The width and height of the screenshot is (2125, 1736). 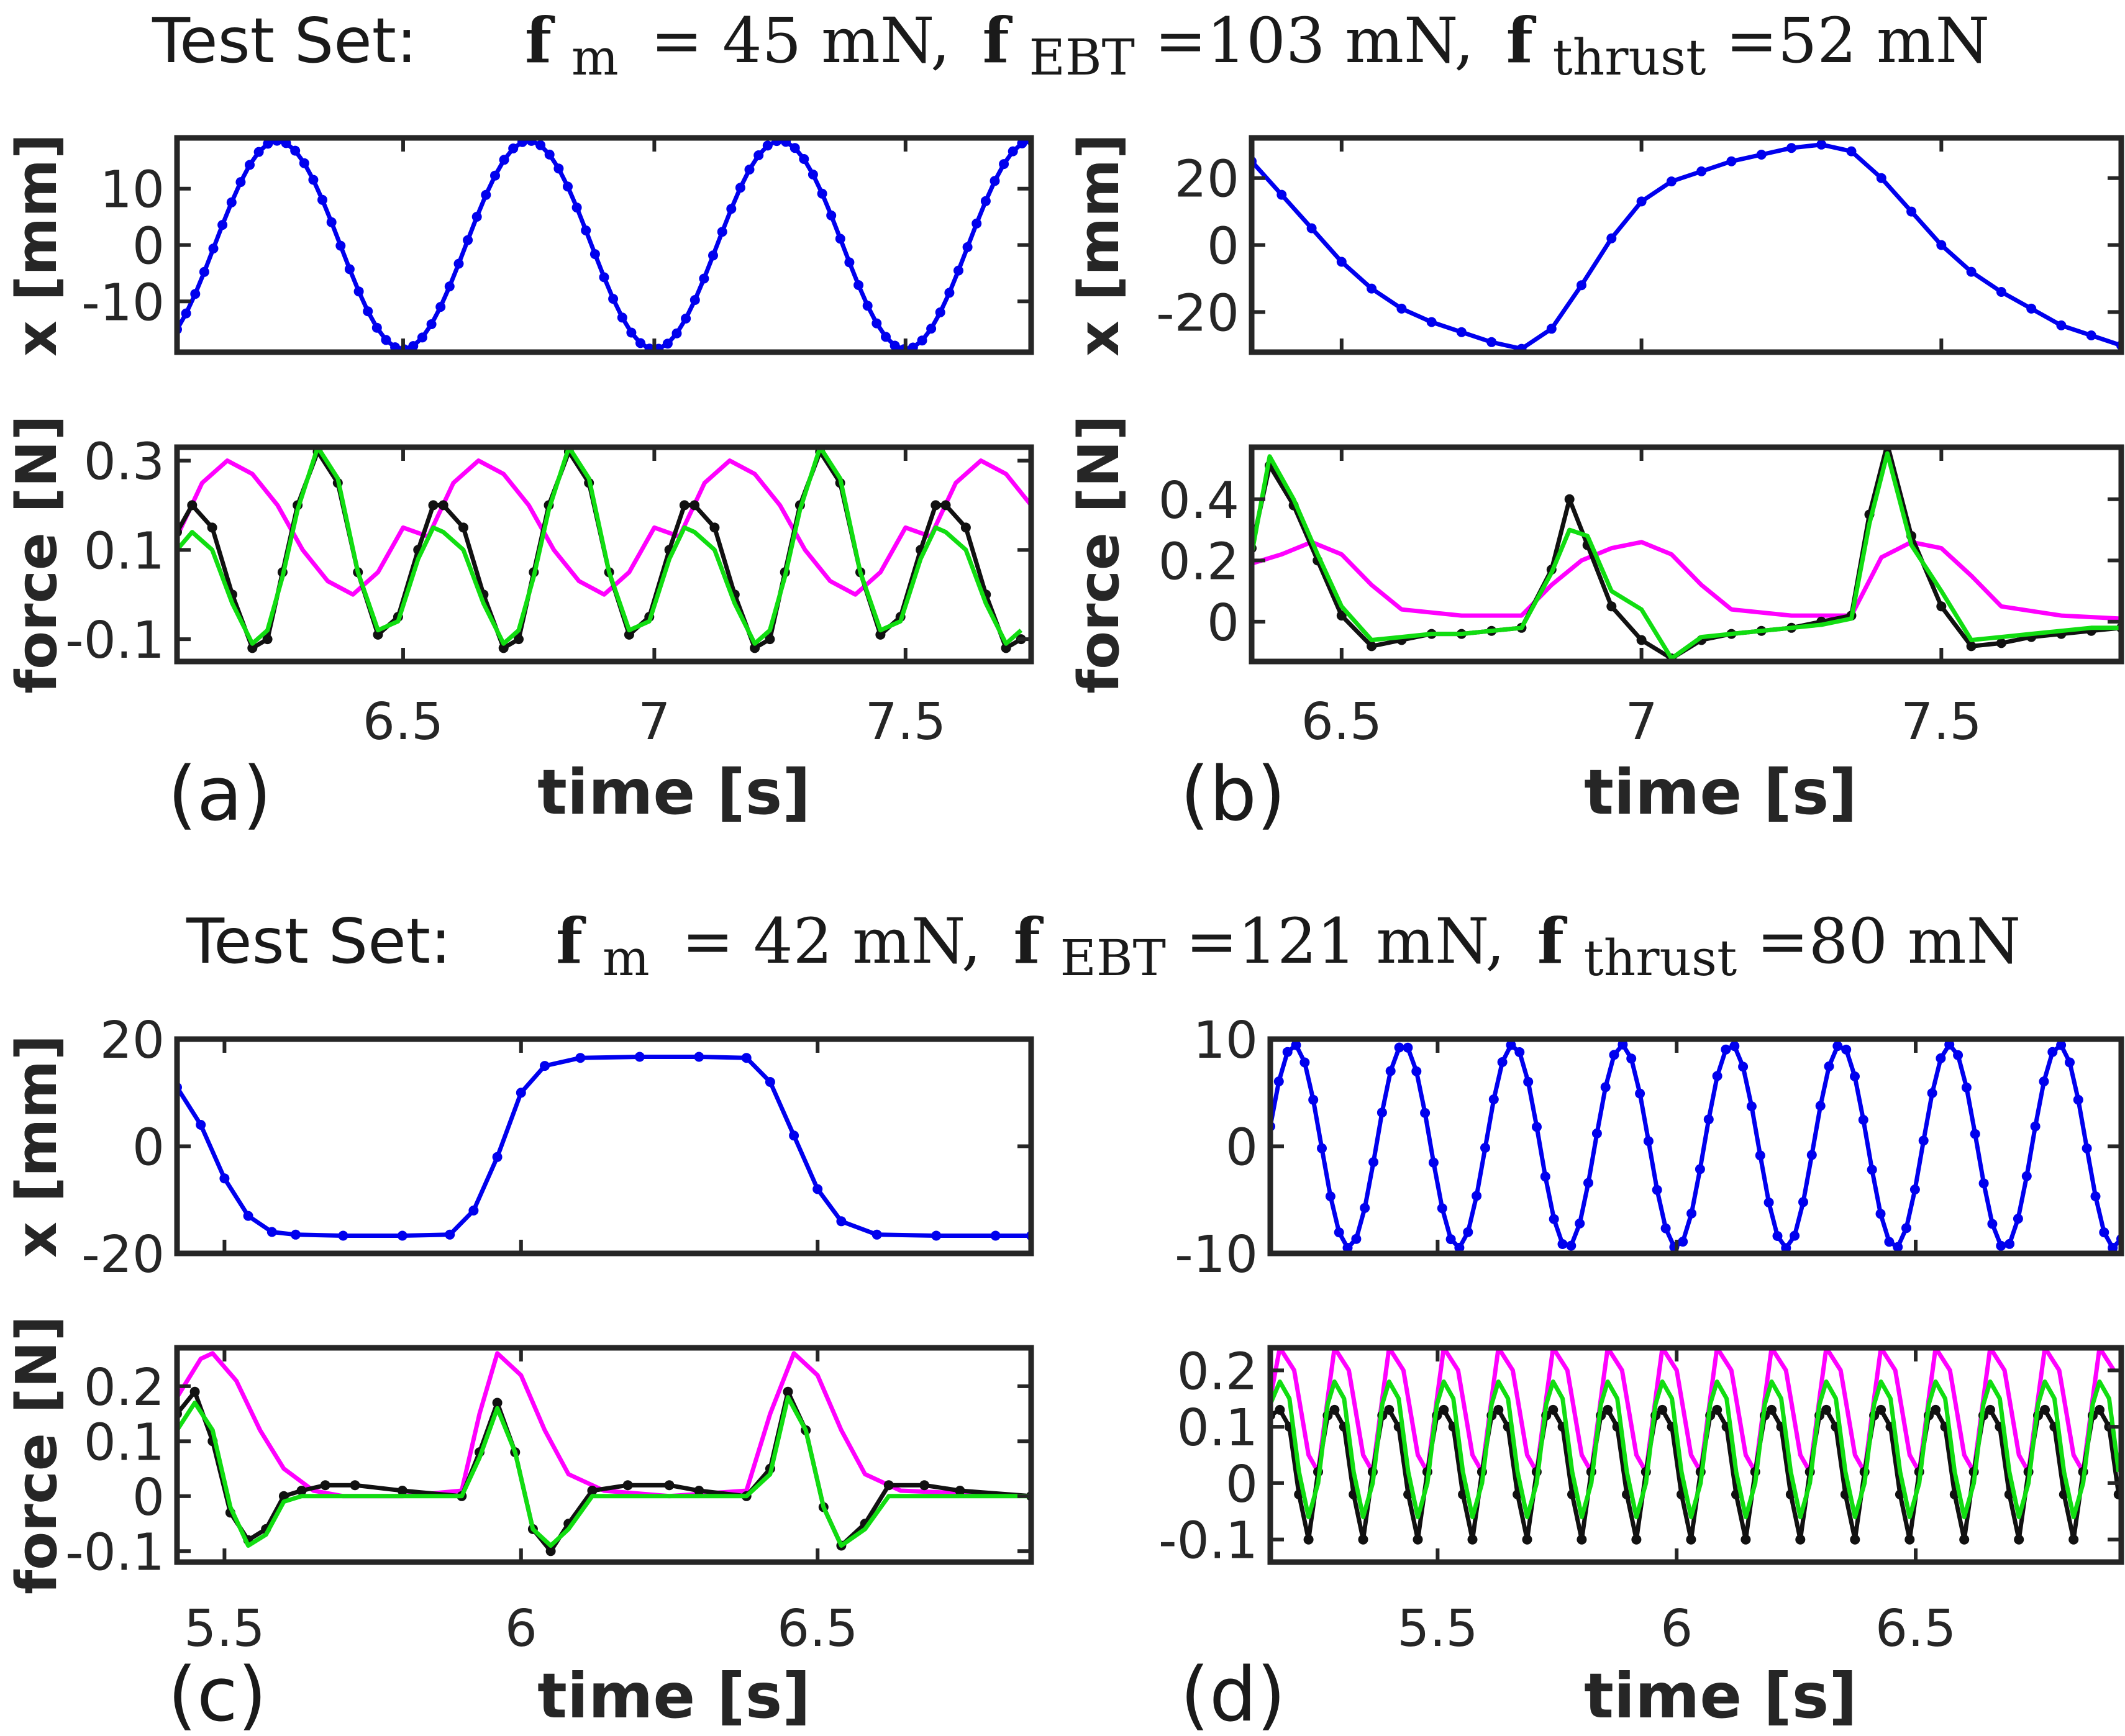 What do you see at coordinates (604, 1455) in the screenshot?
I see `force-plot-axes-frame` at bounding box center [604, 1455].